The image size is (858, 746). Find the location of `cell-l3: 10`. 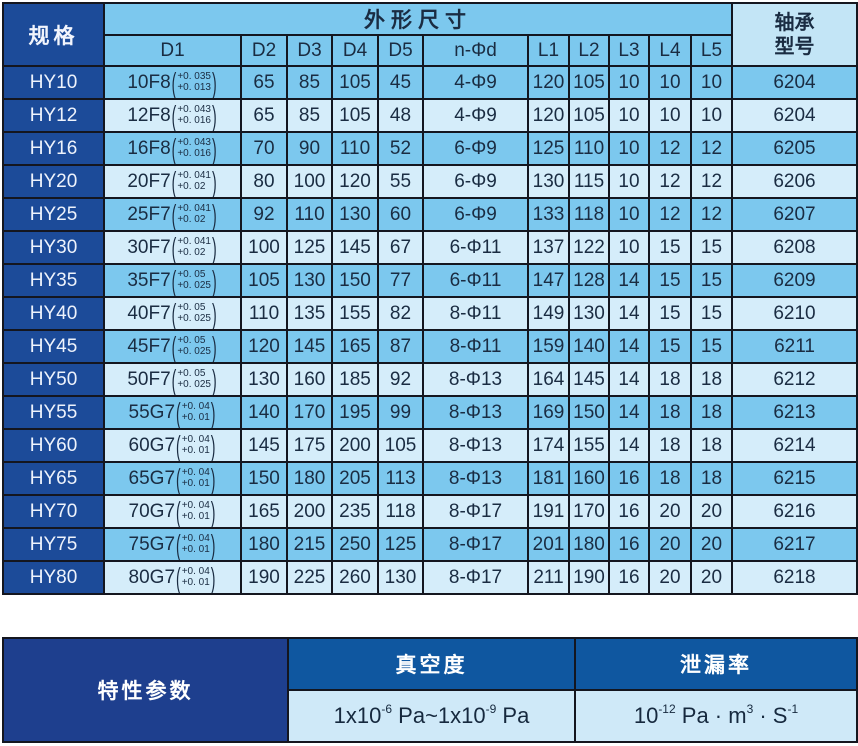

cell-l3: 10 is located at coordinates (629, 214).